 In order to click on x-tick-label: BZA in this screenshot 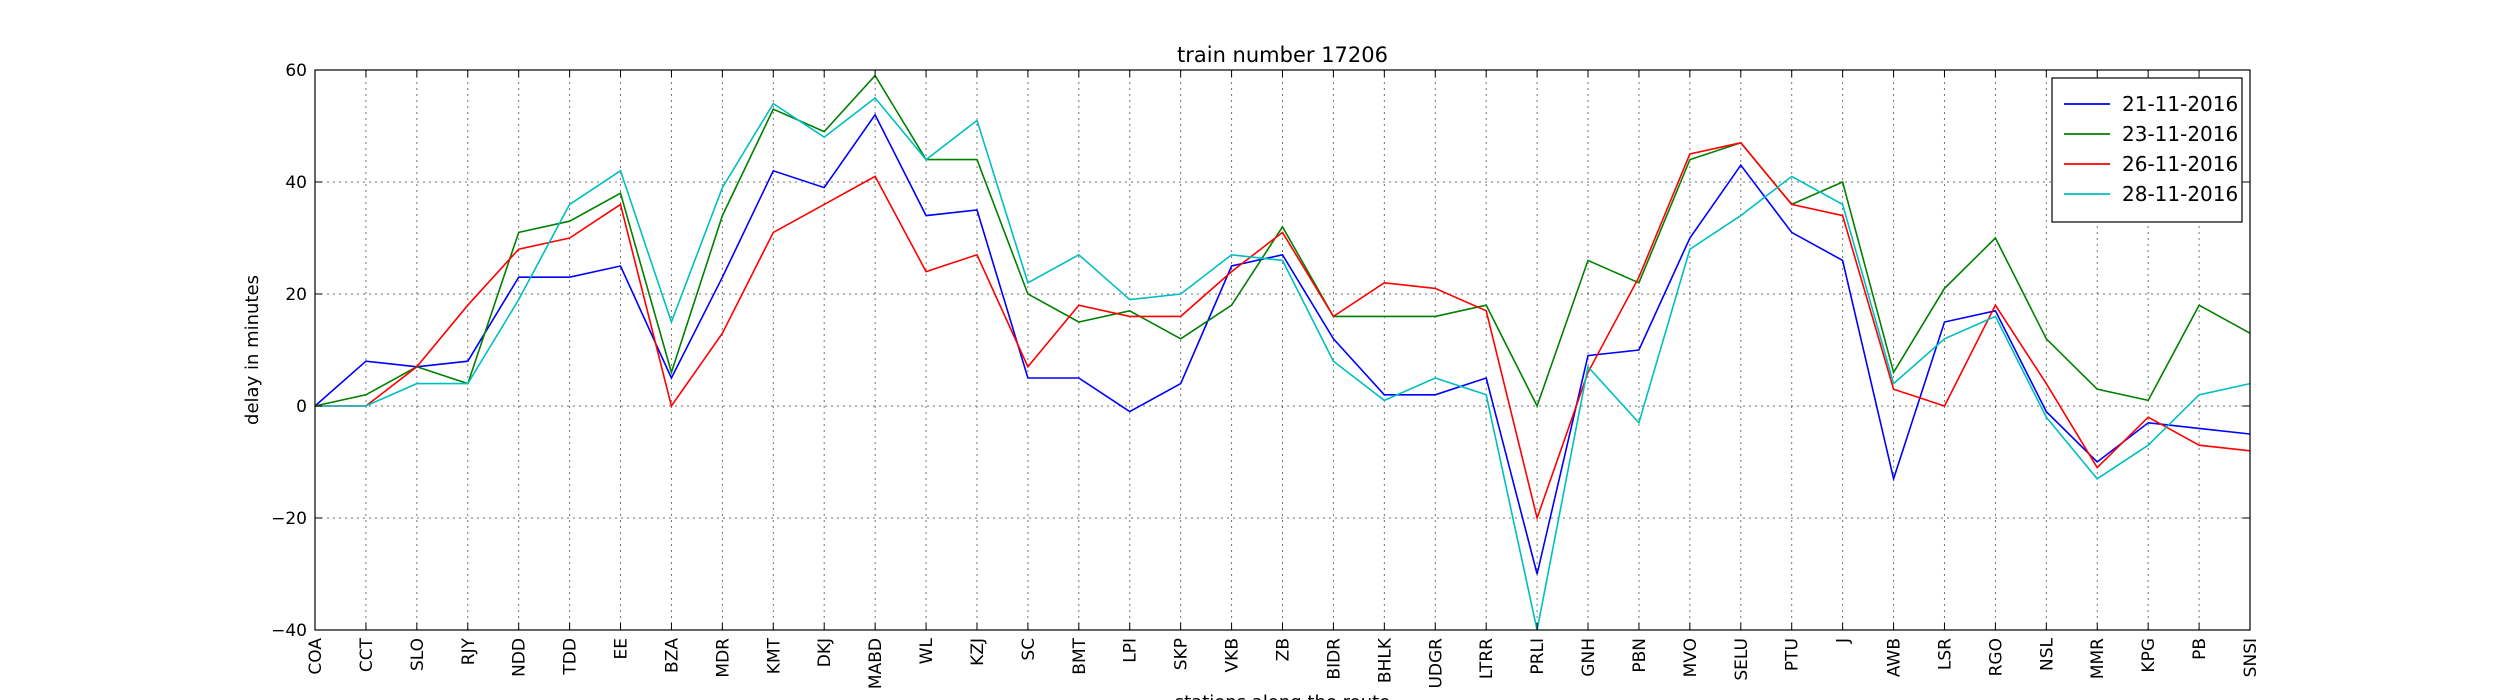, I will do `click(672, 655)`.